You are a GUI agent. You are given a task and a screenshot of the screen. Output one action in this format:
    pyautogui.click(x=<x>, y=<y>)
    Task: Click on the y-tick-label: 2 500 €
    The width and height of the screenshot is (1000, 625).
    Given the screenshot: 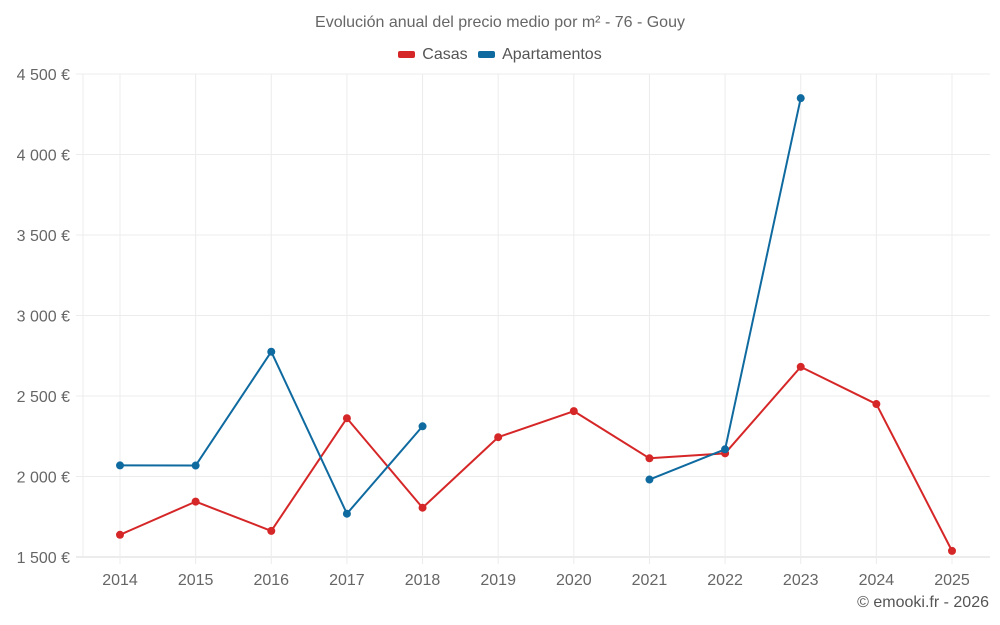 What is the action you would take?
    pyautogui.click(x=43, y=397)
    